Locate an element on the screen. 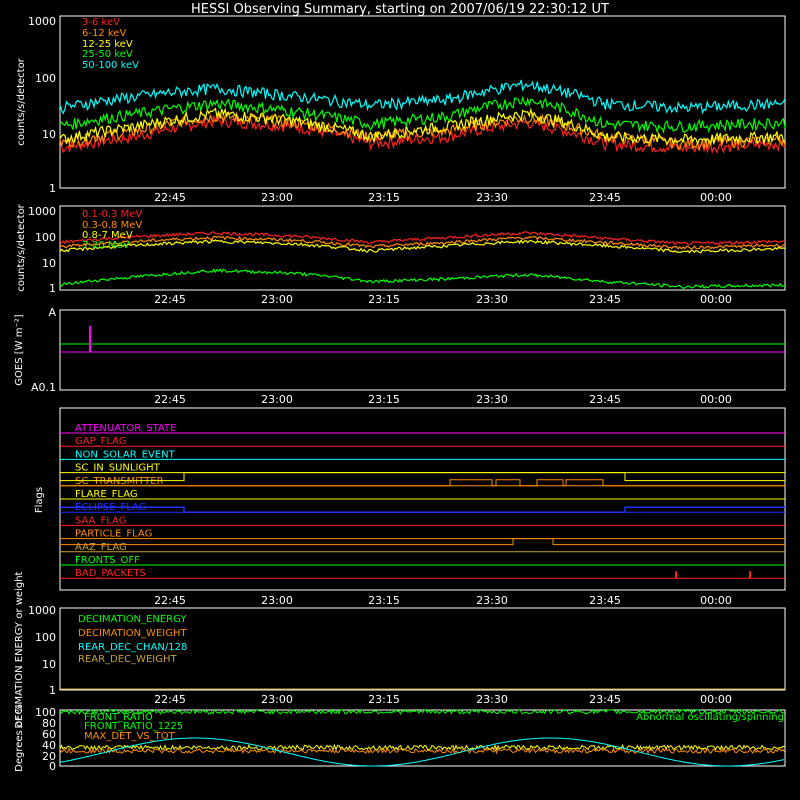 Image resolution: width=800 pixels, height=800 pixels. legend-entry: 0.1-0.3 MeV is located at coordinates (112, 214).